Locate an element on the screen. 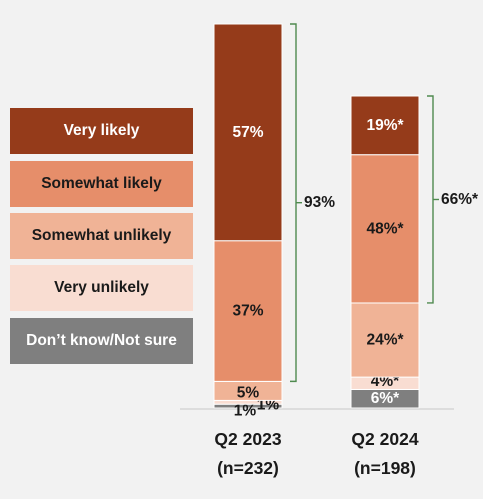 The image size is (483, 499). bar-segment-q2-2024-very-likely is located at coordinates (385, 125).